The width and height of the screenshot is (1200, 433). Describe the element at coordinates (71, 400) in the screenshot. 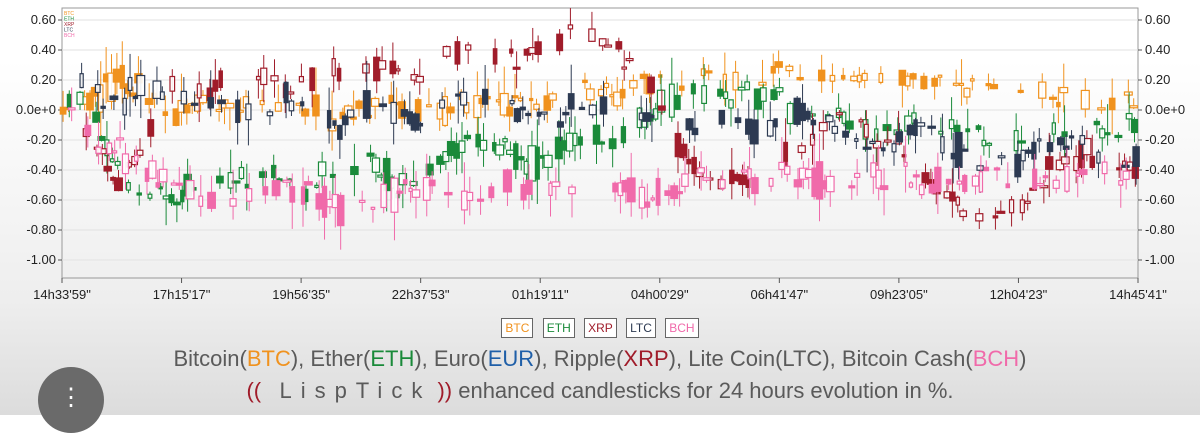

I see `more-vertical-icon: ⋮` at that location.